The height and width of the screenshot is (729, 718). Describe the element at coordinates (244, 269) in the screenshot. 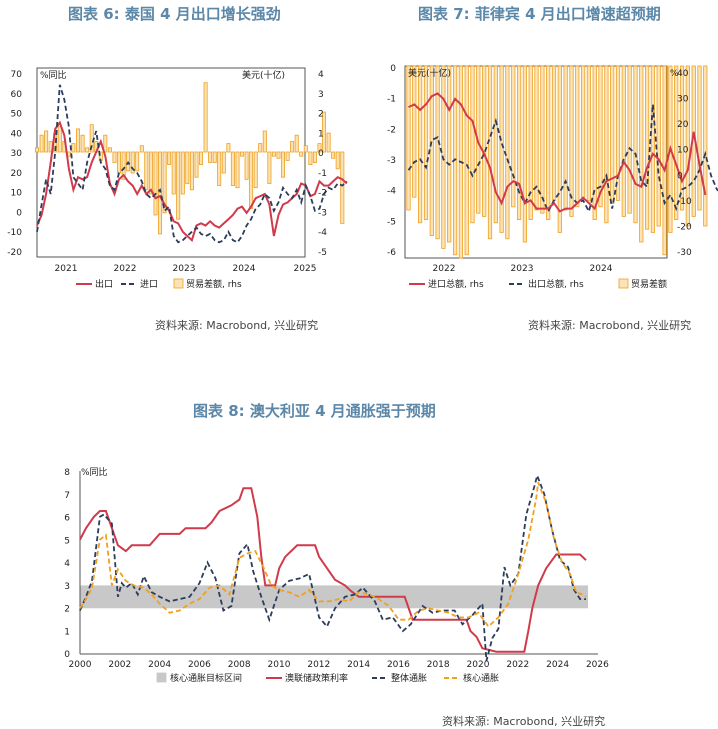

I see `fig6-x-tick-label: 2024` at that location.